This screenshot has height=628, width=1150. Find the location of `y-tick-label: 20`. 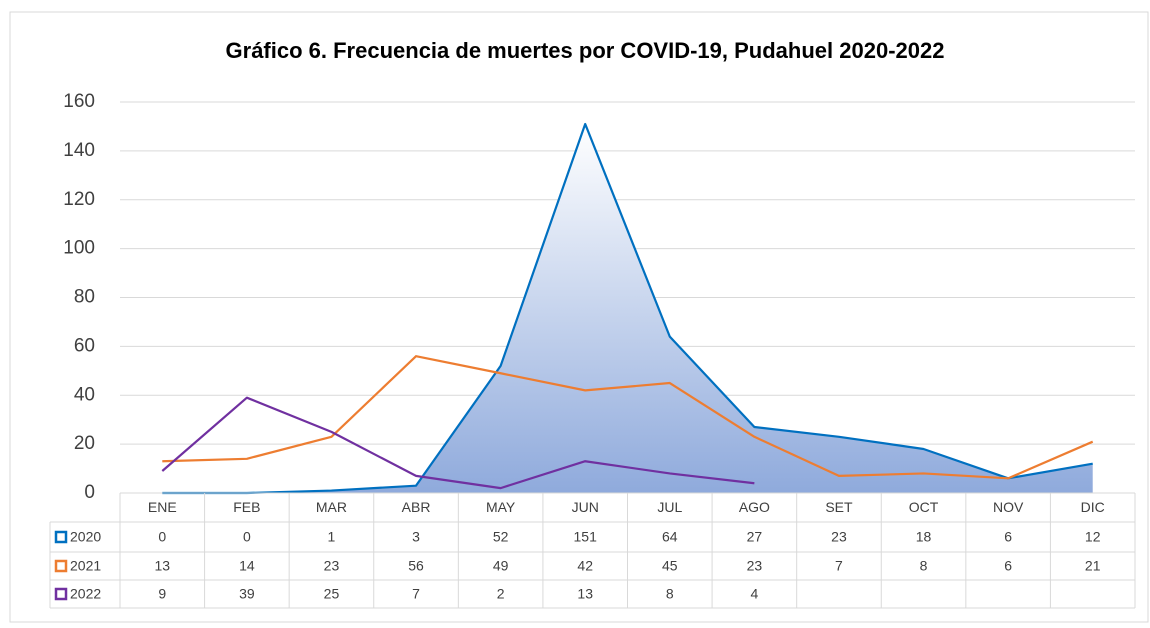

y-tick-label: 20 is located at coordinates (84, 443).